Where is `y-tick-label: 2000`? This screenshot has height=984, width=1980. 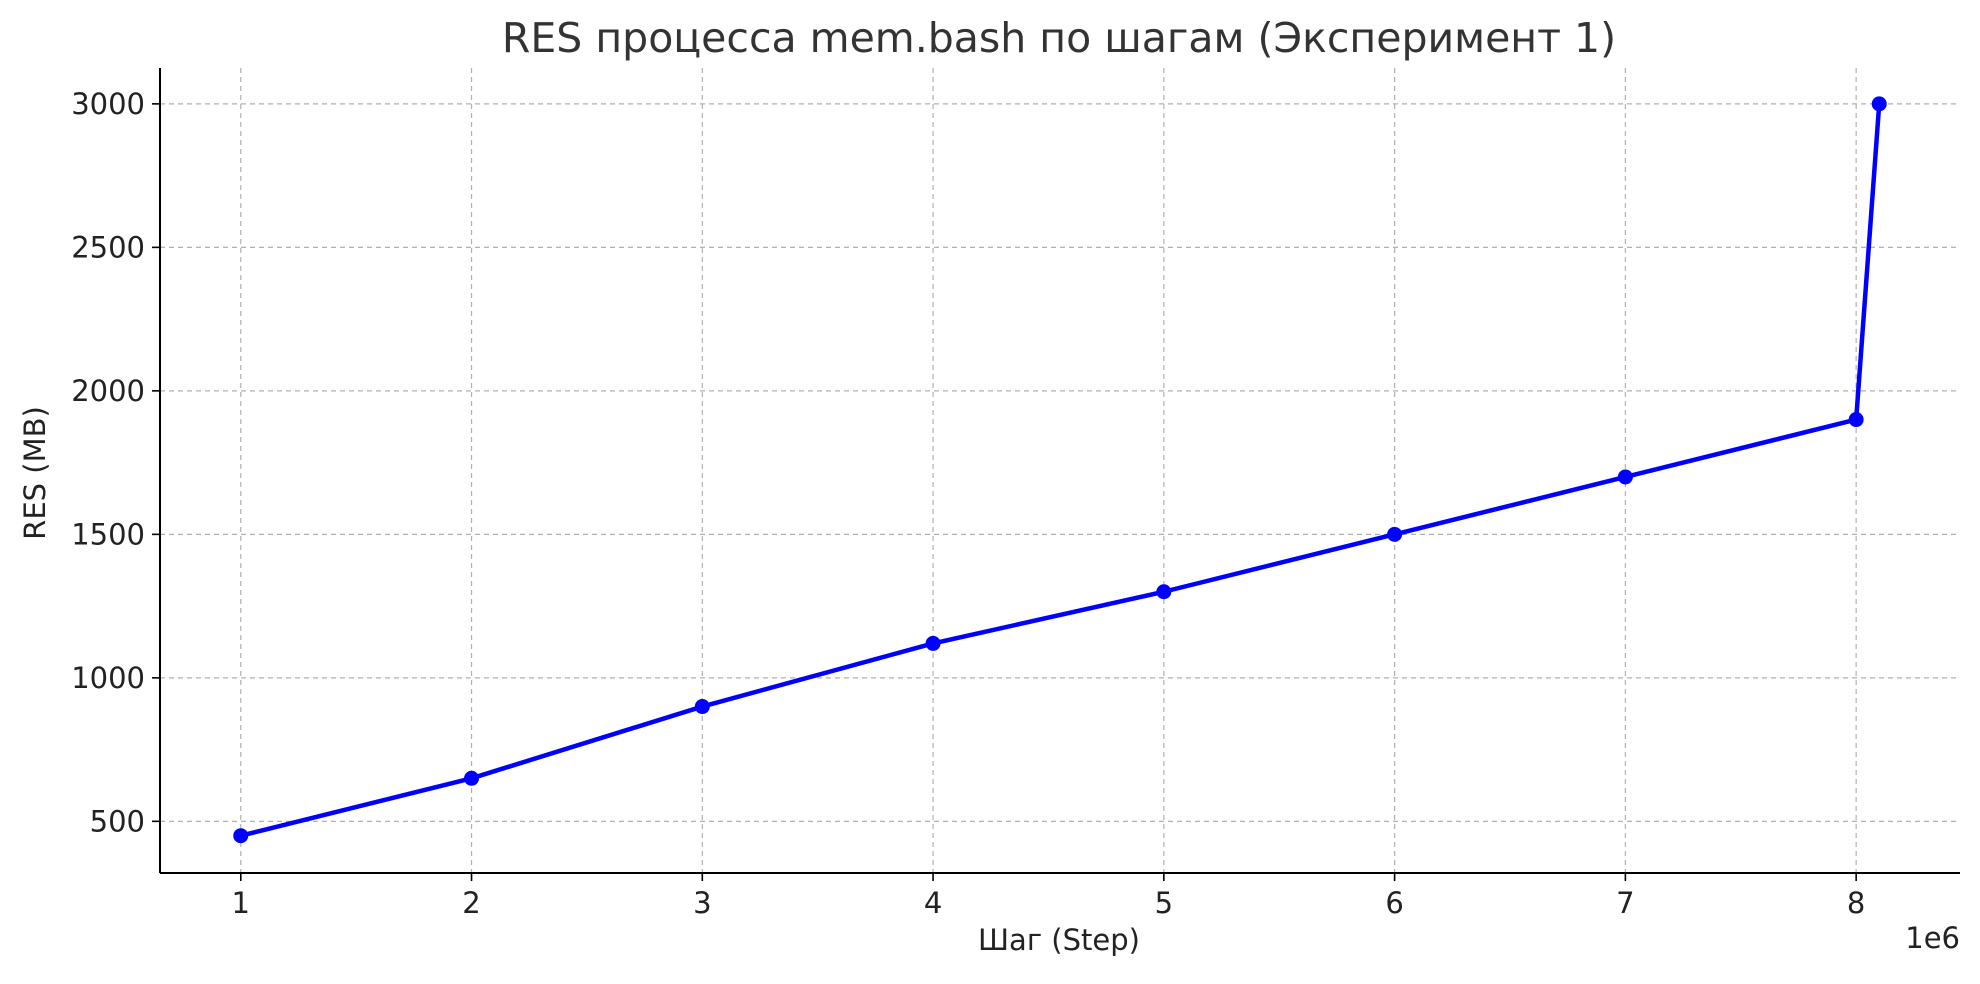 y-tick-label: 2000 is located at coordinates (108, 391).